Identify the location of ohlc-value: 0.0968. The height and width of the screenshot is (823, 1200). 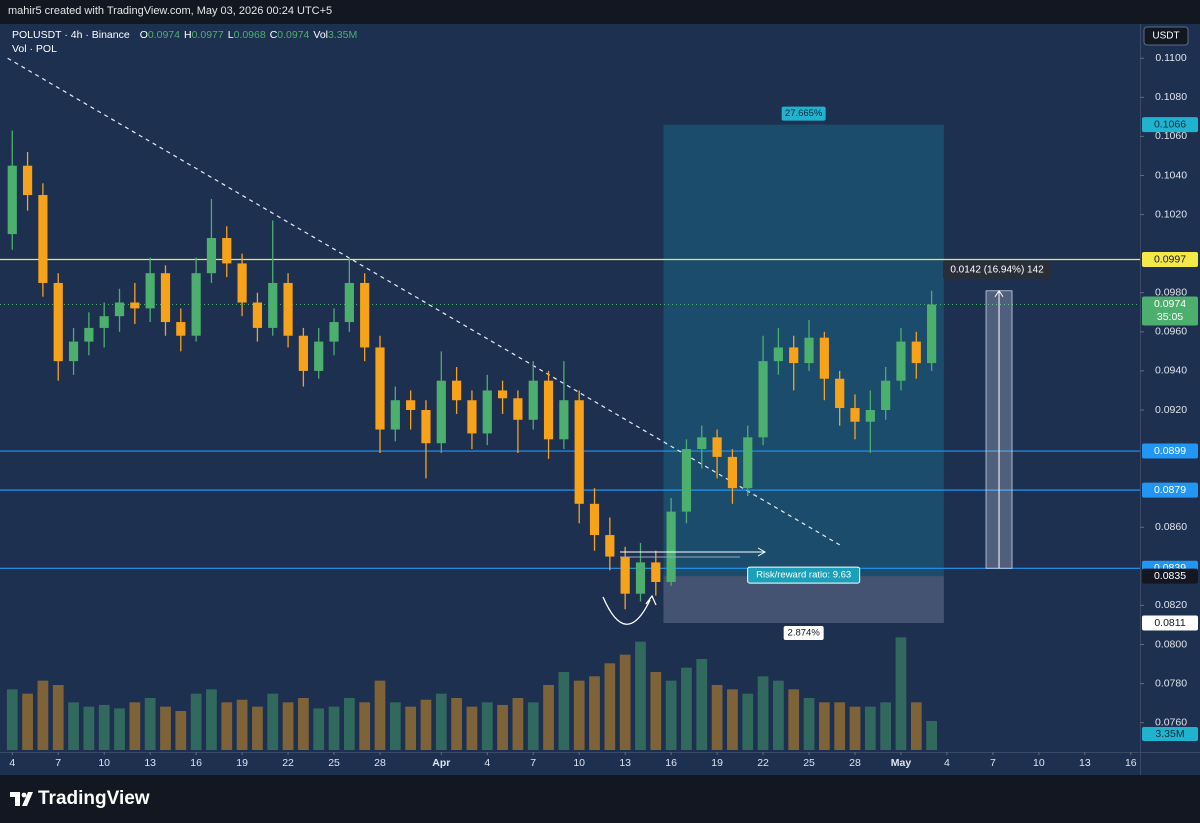
(250, 35).